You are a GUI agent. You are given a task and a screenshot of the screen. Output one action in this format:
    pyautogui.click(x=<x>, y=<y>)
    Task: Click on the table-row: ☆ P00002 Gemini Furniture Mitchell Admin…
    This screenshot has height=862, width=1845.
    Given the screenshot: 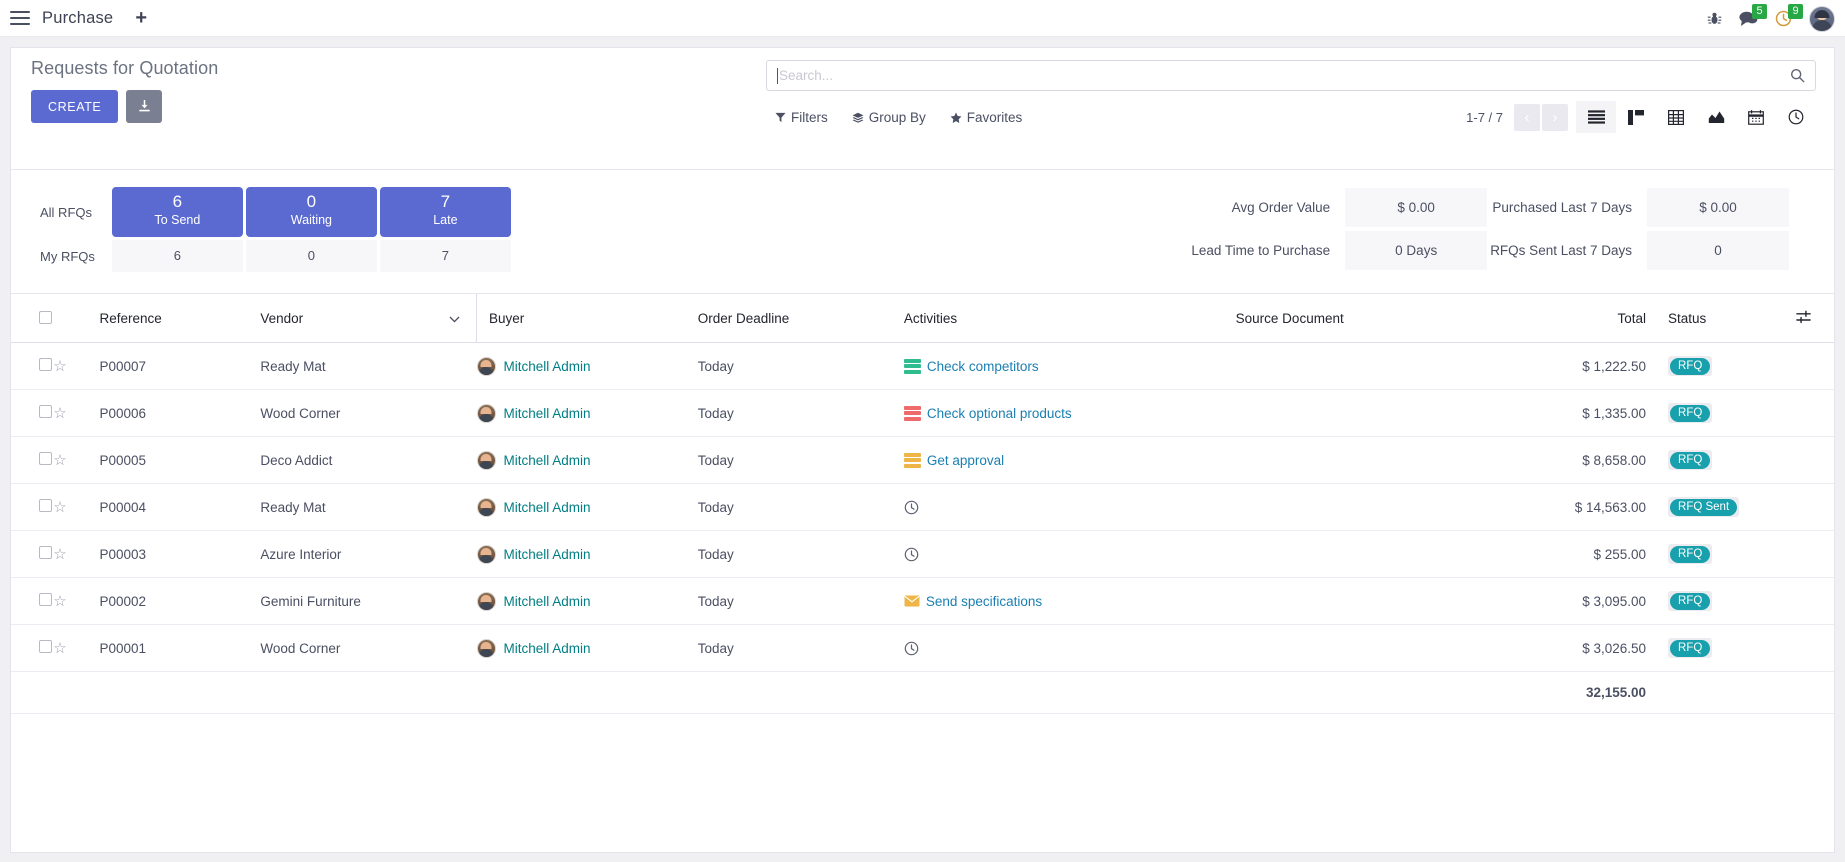 What is the action you would take?
    pyautogui.click(x=922, y=601)
    